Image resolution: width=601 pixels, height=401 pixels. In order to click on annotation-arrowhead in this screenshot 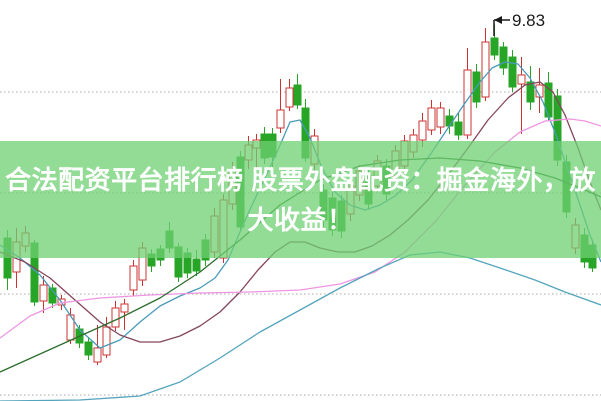, I will do `click(498, 20)`.